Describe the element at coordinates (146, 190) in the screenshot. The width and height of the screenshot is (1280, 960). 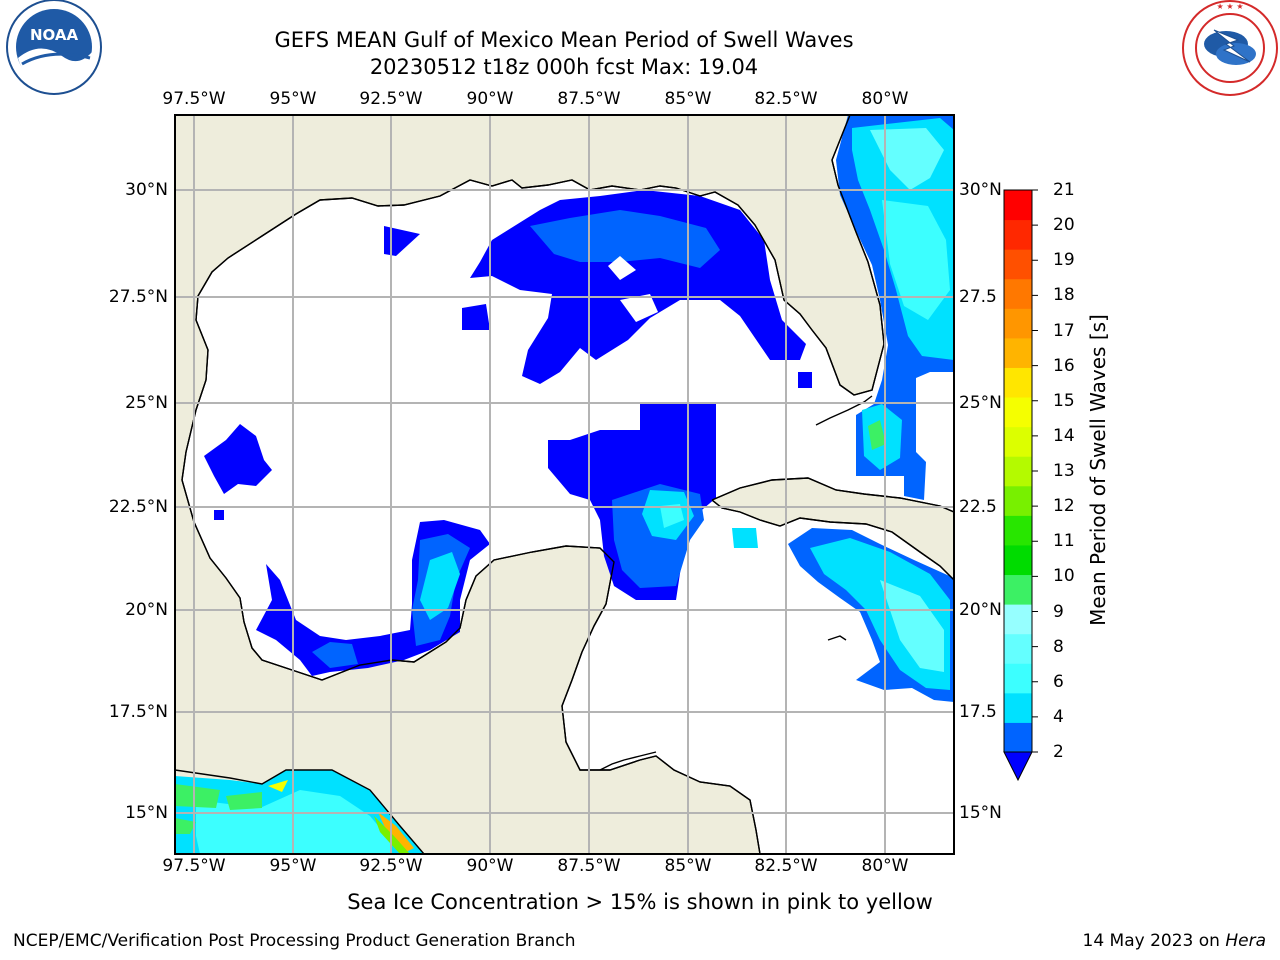
I see `lat-tick-left: 30°N` at that location.